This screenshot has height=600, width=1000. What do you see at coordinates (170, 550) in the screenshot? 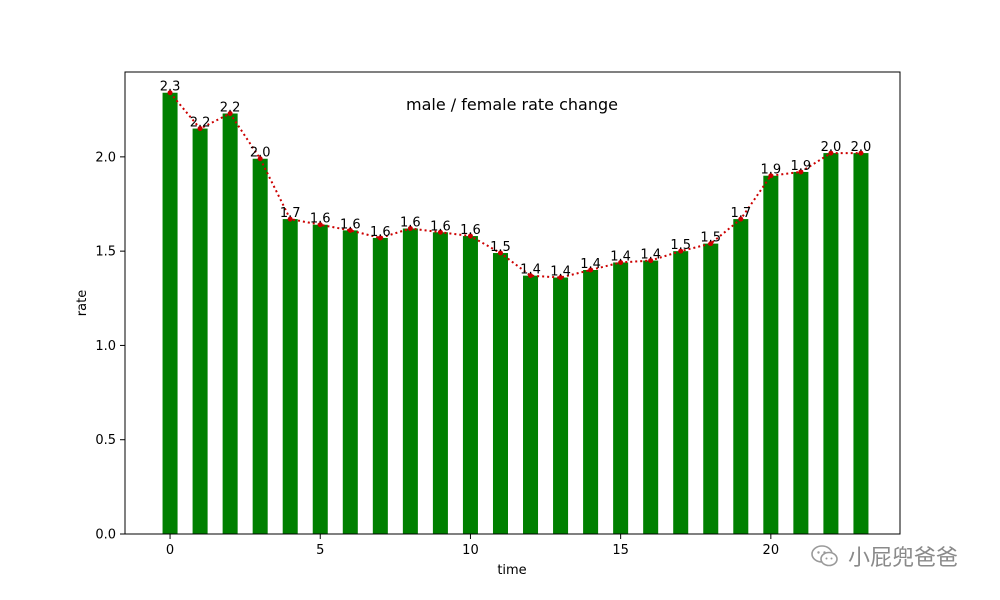
I see `x-tick-label: 0` at bounding box center [170, 550].